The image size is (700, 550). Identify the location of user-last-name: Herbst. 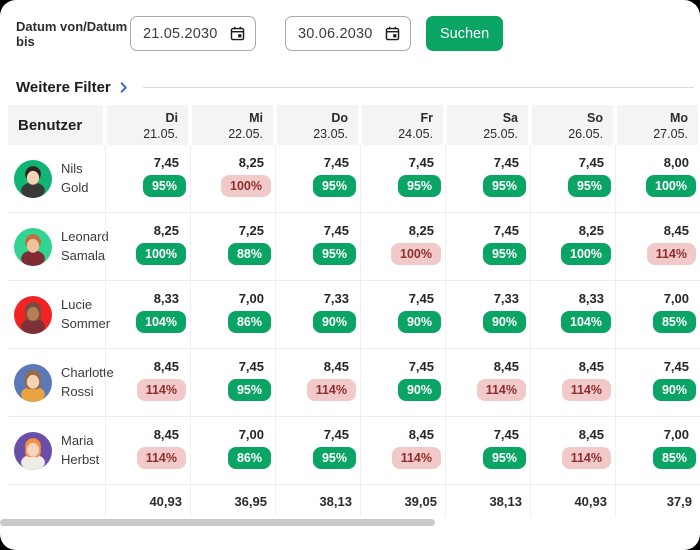
(80, 459).